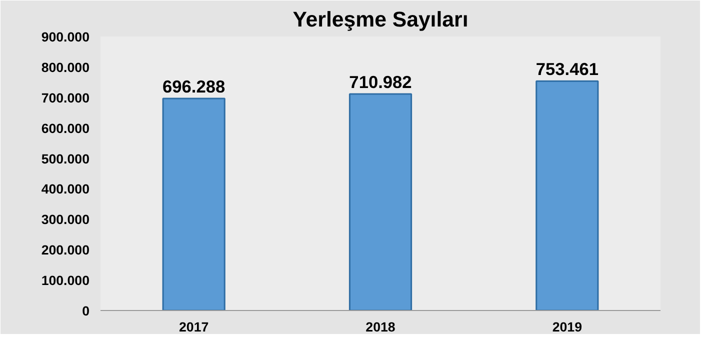 The image size is (710, 338). I want to click on y-tick-label: 500.000, so click(65, 158).